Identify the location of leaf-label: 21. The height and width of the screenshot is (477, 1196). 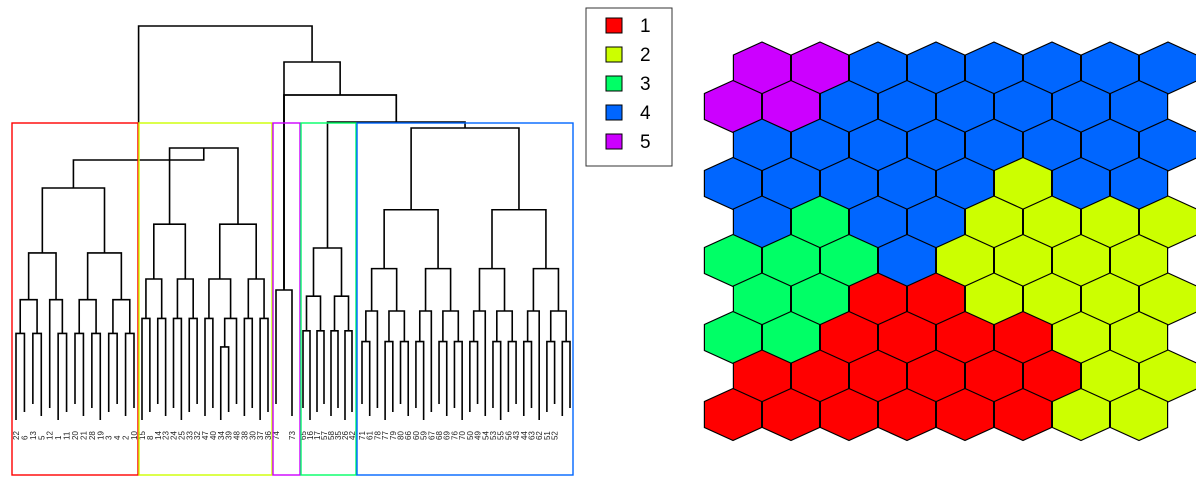
(83, 435).